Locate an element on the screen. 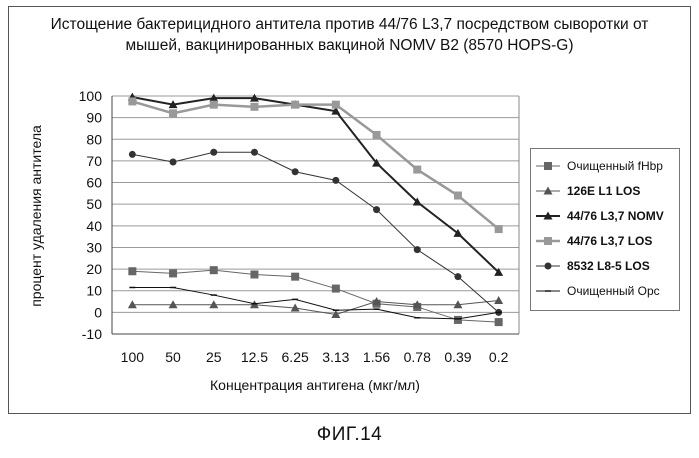 This screenshot has width=699, height=458. y-tick-label: 90 is located at coordinates (94, 118).